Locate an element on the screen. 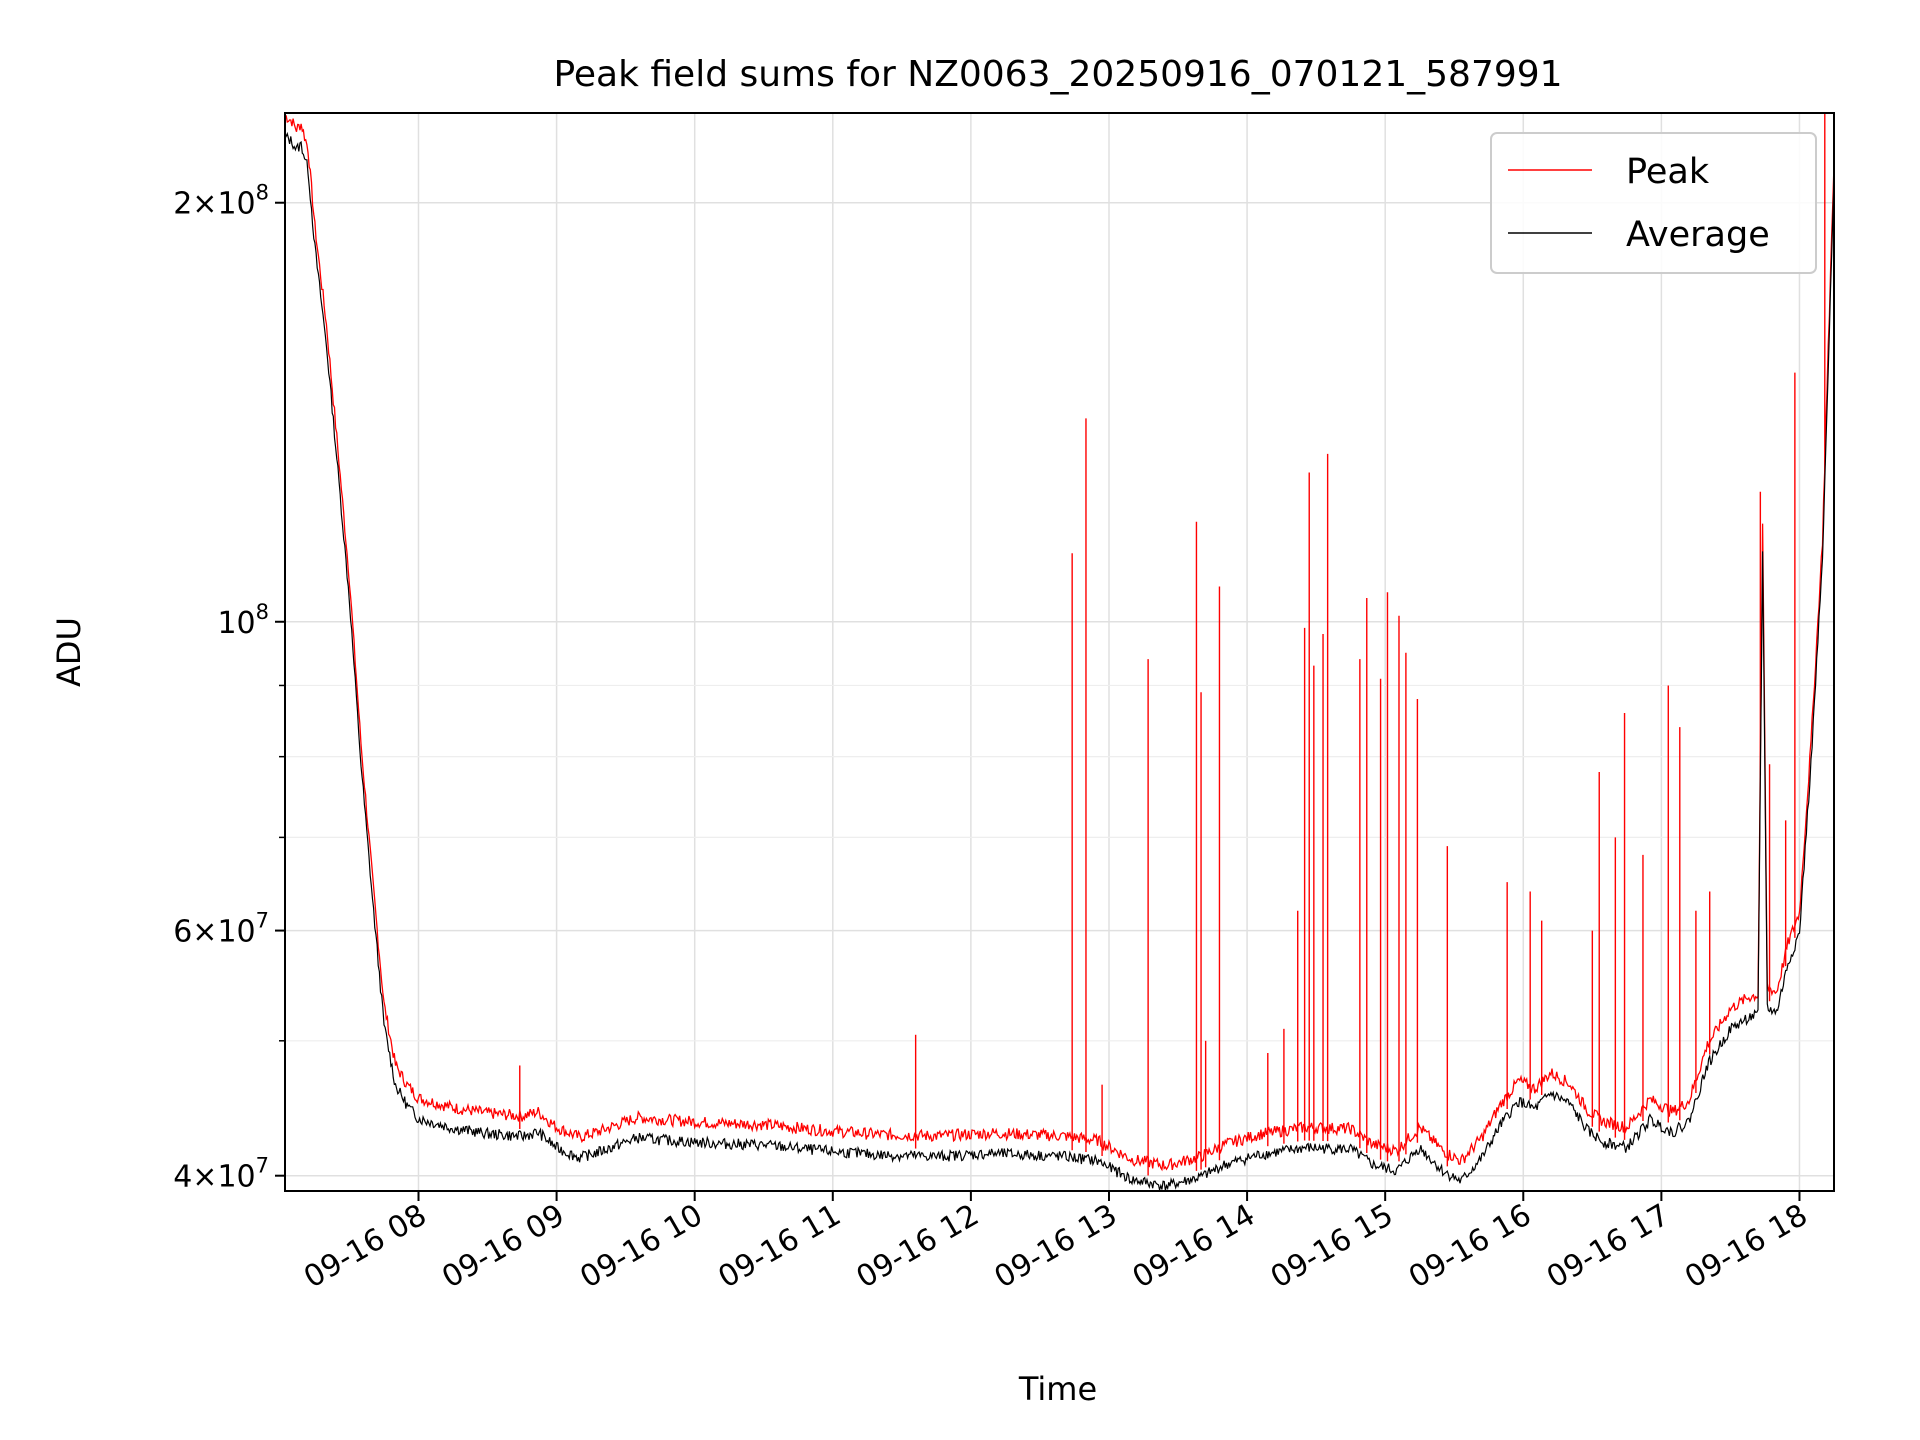 The width and height of the screenshot is (1920, 1440). y-tick-mantissa: 2×10 is located at coordinates (214, 204).